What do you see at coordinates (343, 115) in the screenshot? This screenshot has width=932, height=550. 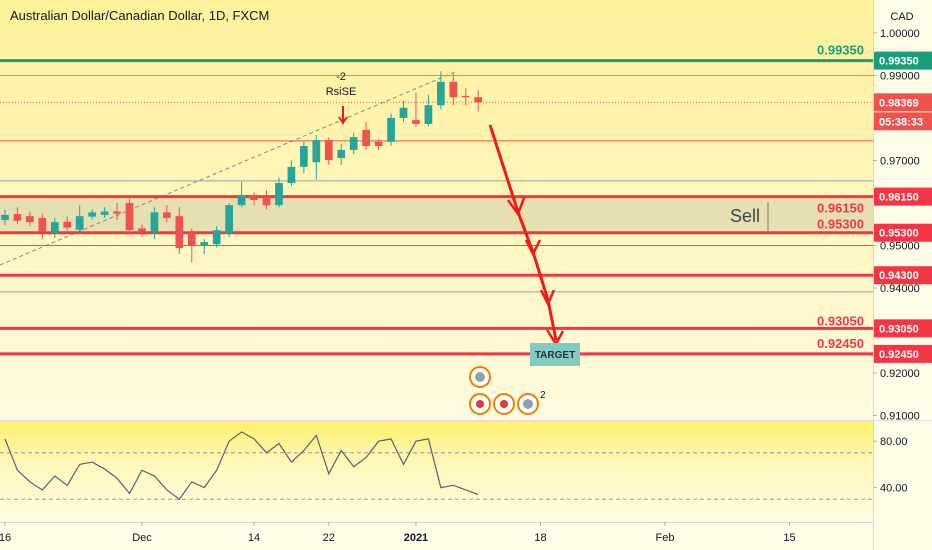 I see `signal-arrow` at bounding box center [343, 115].